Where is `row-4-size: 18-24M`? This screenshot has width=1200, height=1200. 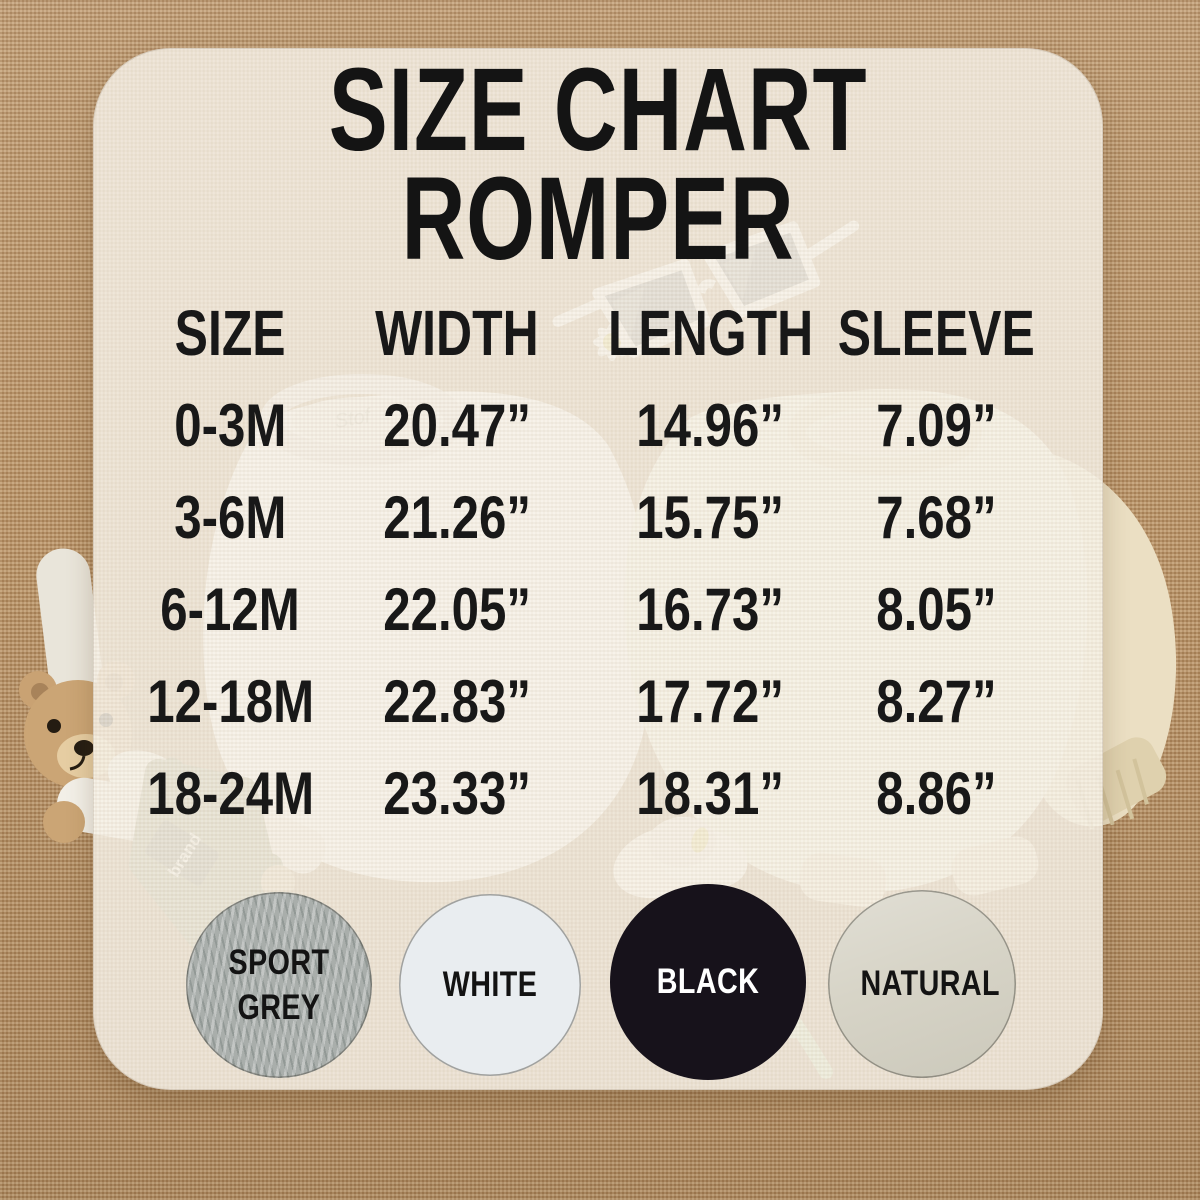 row-4-size: 18-24M is located at coordinates (230, 793).